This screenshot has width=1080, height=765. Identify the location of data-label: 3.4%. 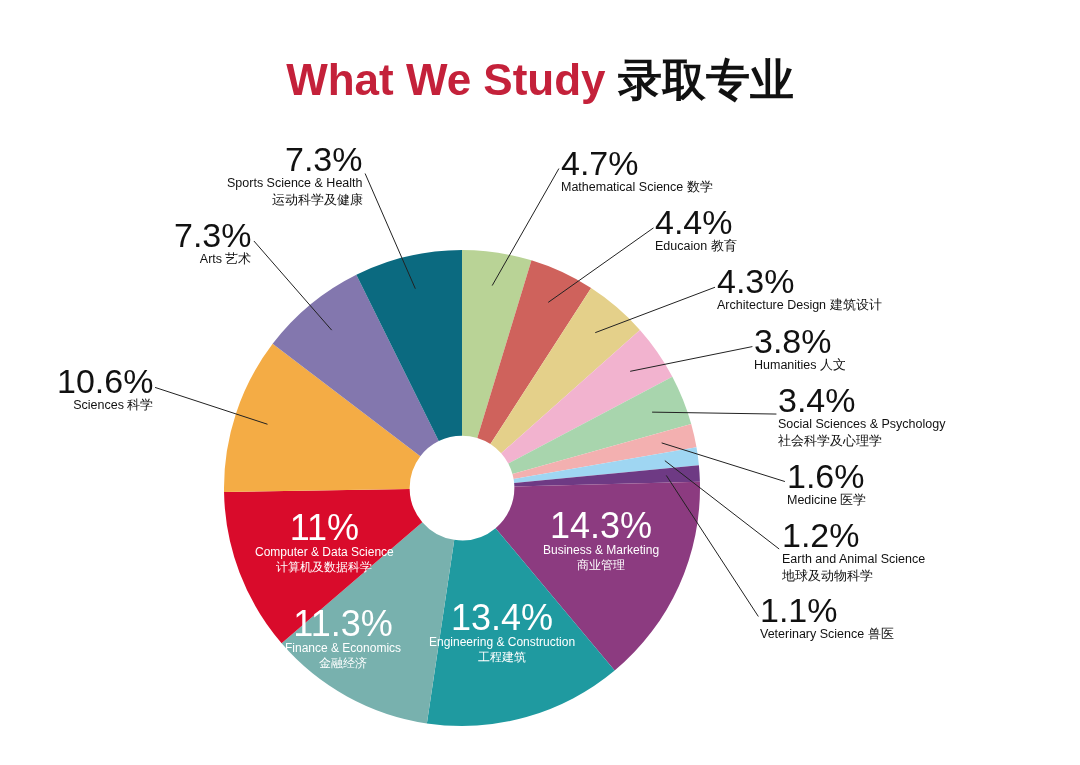
(817, 400).